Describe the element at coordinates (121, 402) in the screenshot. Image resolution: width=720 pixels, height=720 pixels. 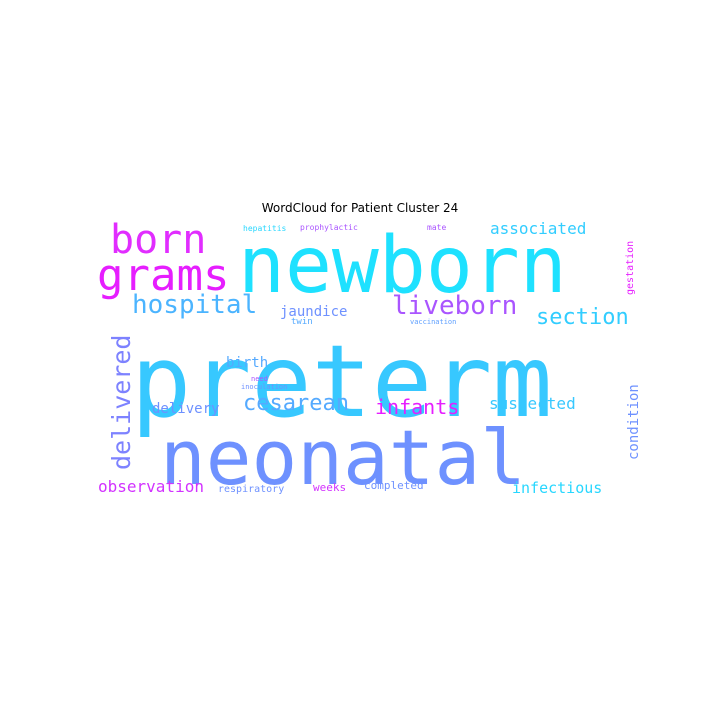
I see `word-delivered: delivered` at that location.